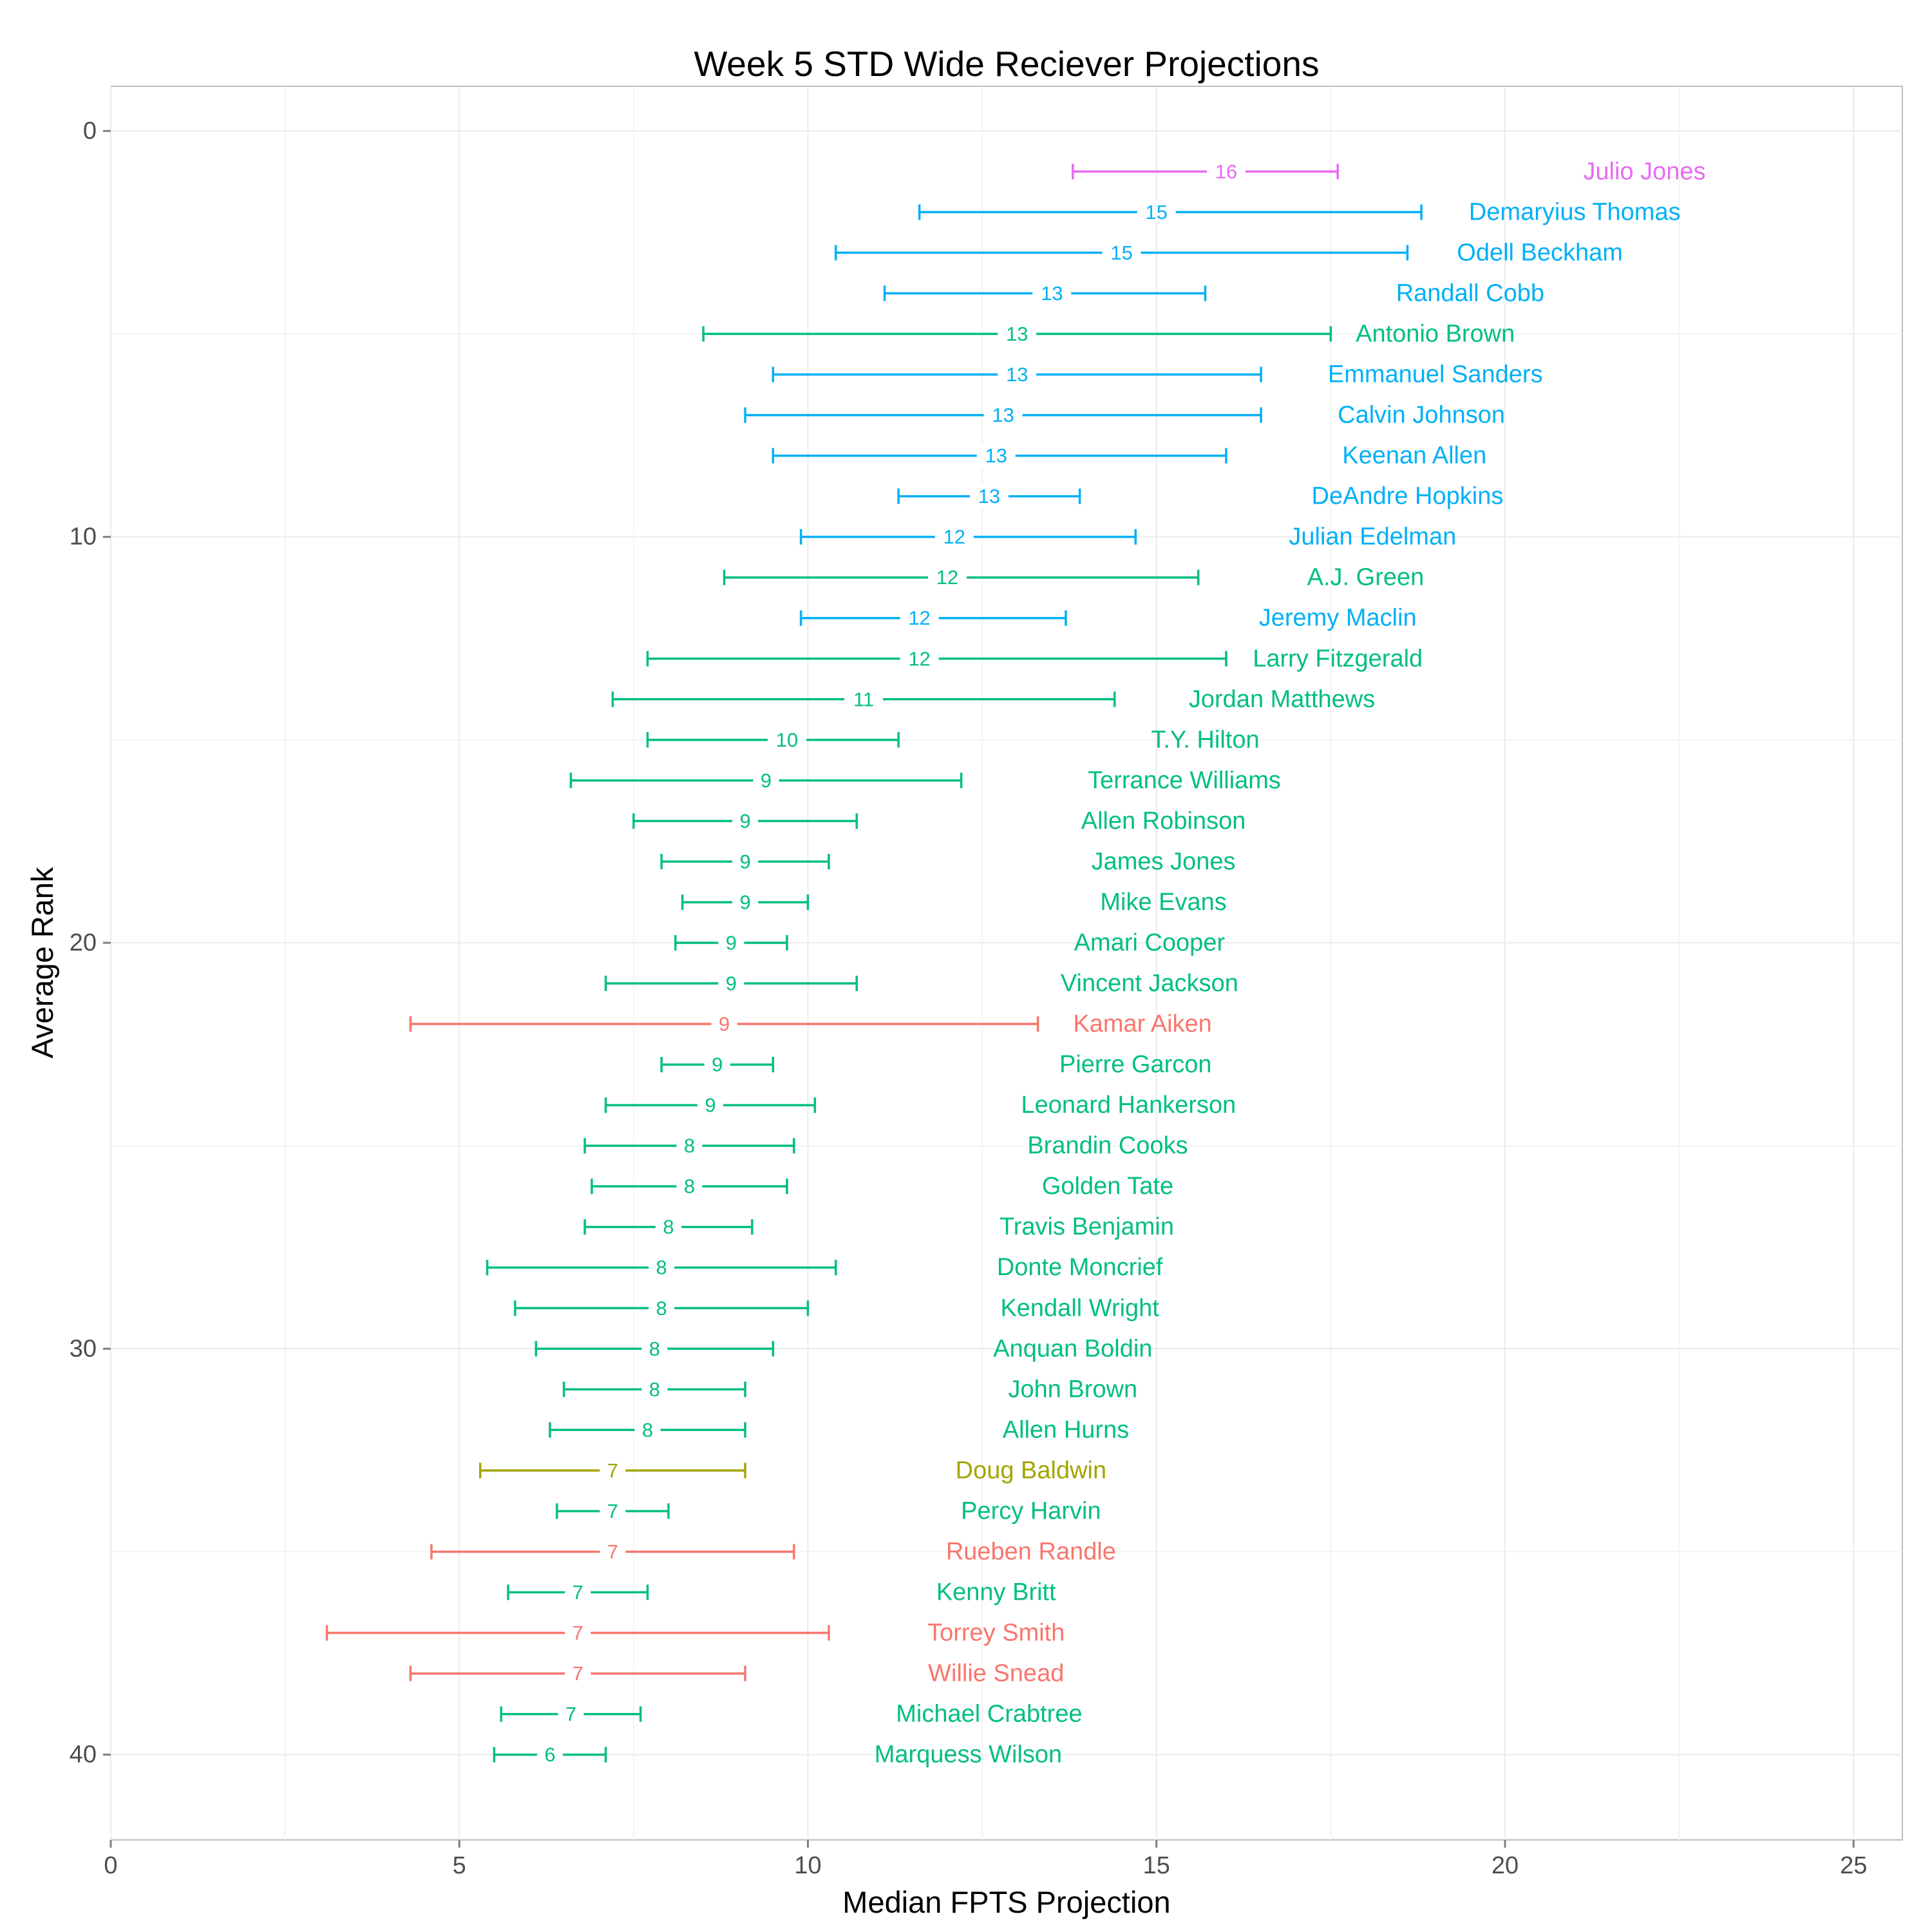  I want to click on player-name-label: Pierre Garcon, so click(1135, 1064).